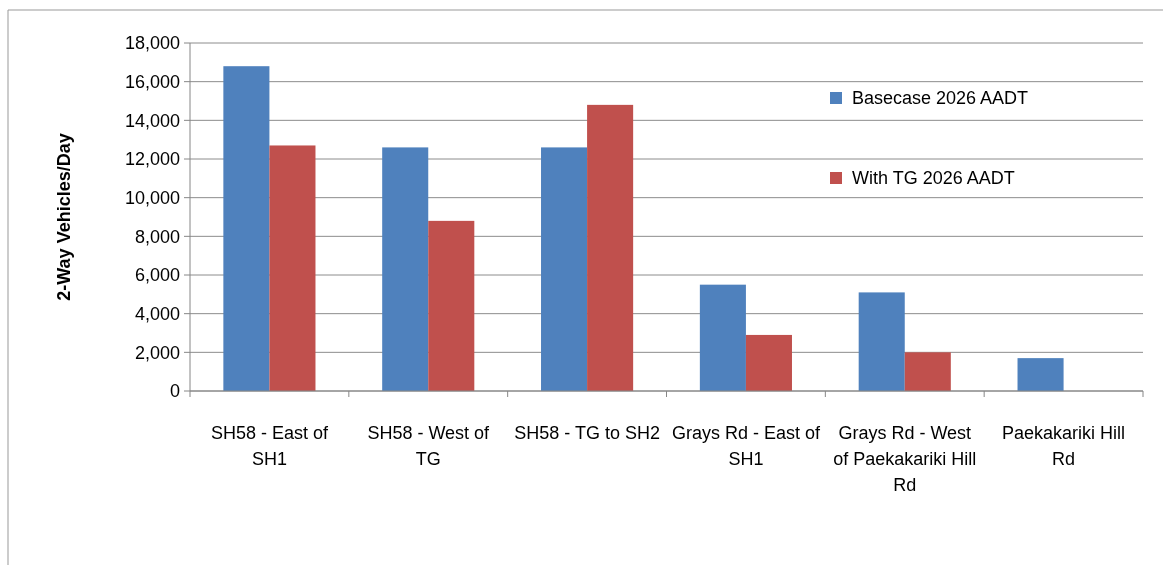  What do you see at coordinates (940, 98) in the screenshot?
I see `legend-label: Basecase 2026 AADT` at bounding box center [940, 98].